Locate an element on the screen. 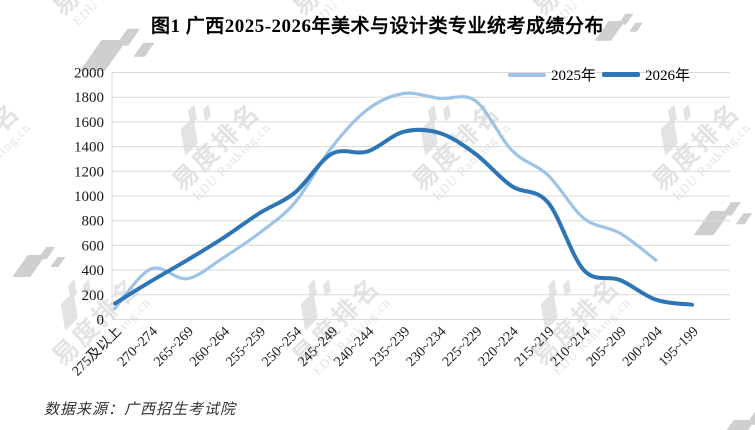 This screenshot has height=430, width=755. legend-item-2026: 2026年 is located at coordinates (646, 74).